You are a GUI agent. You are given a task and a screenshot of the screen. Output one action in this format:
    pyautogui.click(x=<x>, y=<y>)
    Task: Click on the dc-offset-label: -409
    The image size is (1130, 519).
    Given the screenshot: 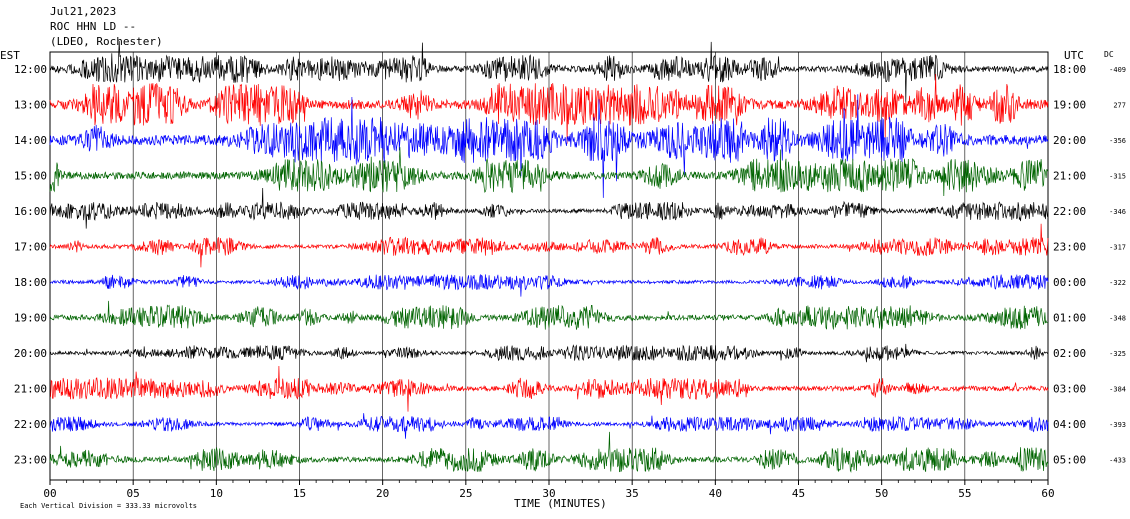 What is the action you would take?
    pyautogui.click(x=1117, y=70)
    